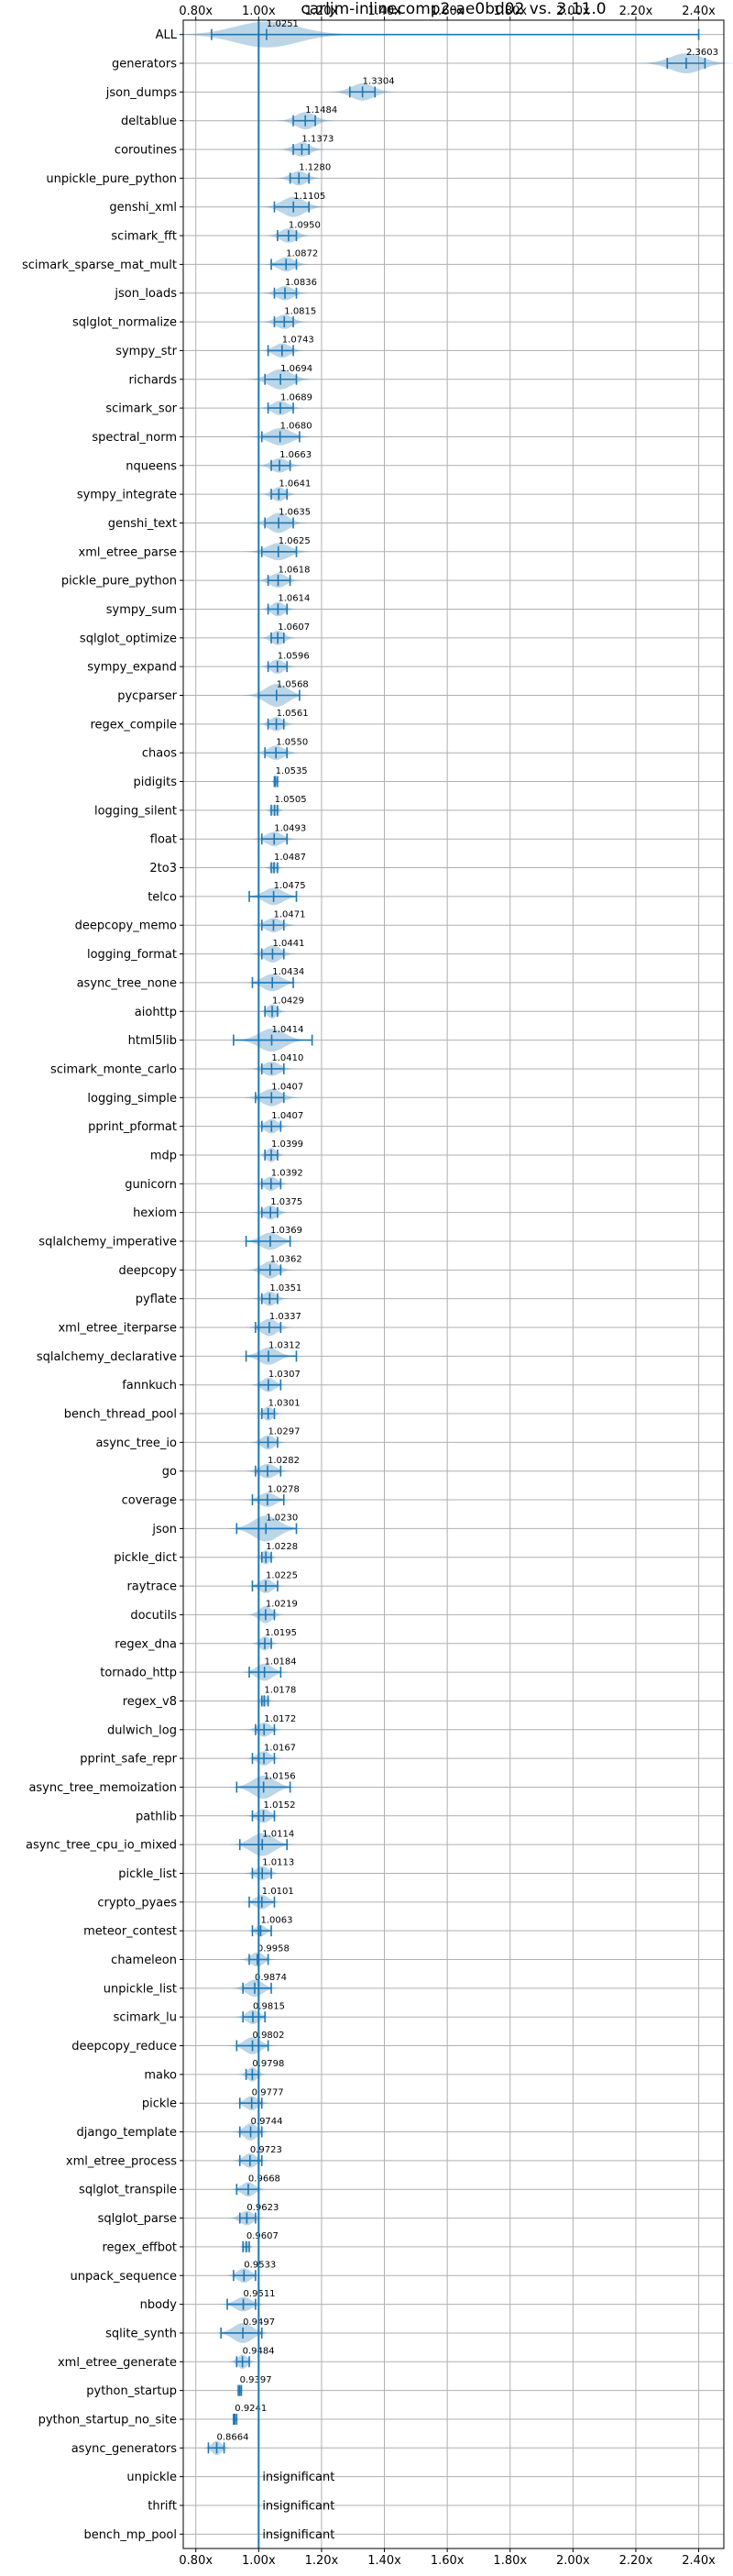 The height and width of the screenshot is (2576, 733). Describe the element at coordinates (141, 610) in the screenshot. I see `benchmark-label: sympy_sum` at that location.